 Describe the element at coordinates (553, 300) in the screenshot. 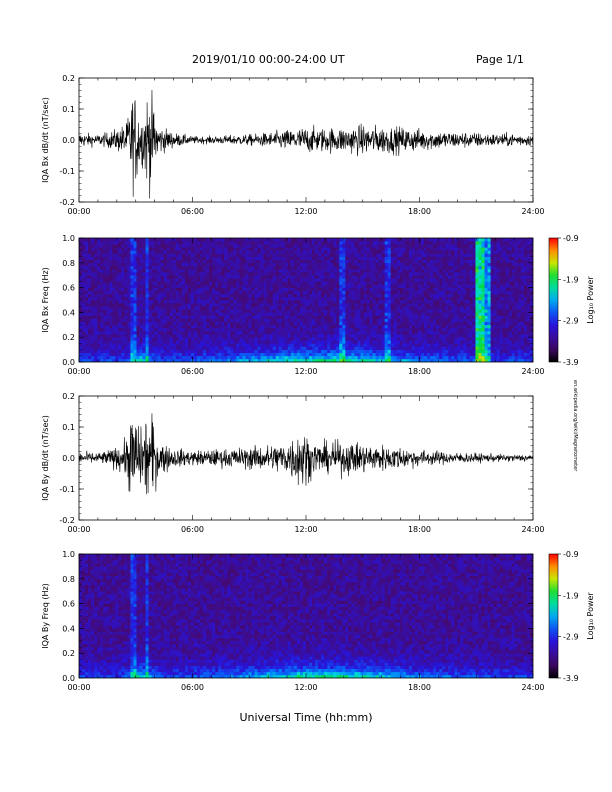

I see `bx-spectrogram-colorbar` at that location.